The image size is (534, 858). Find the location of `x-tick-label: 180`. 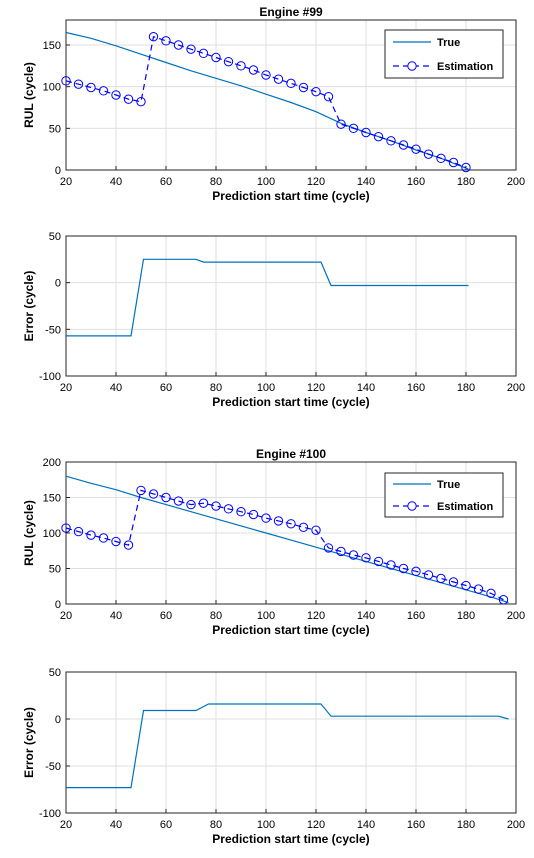

x-tick-label: 180 is located at coordinates (466, 388).